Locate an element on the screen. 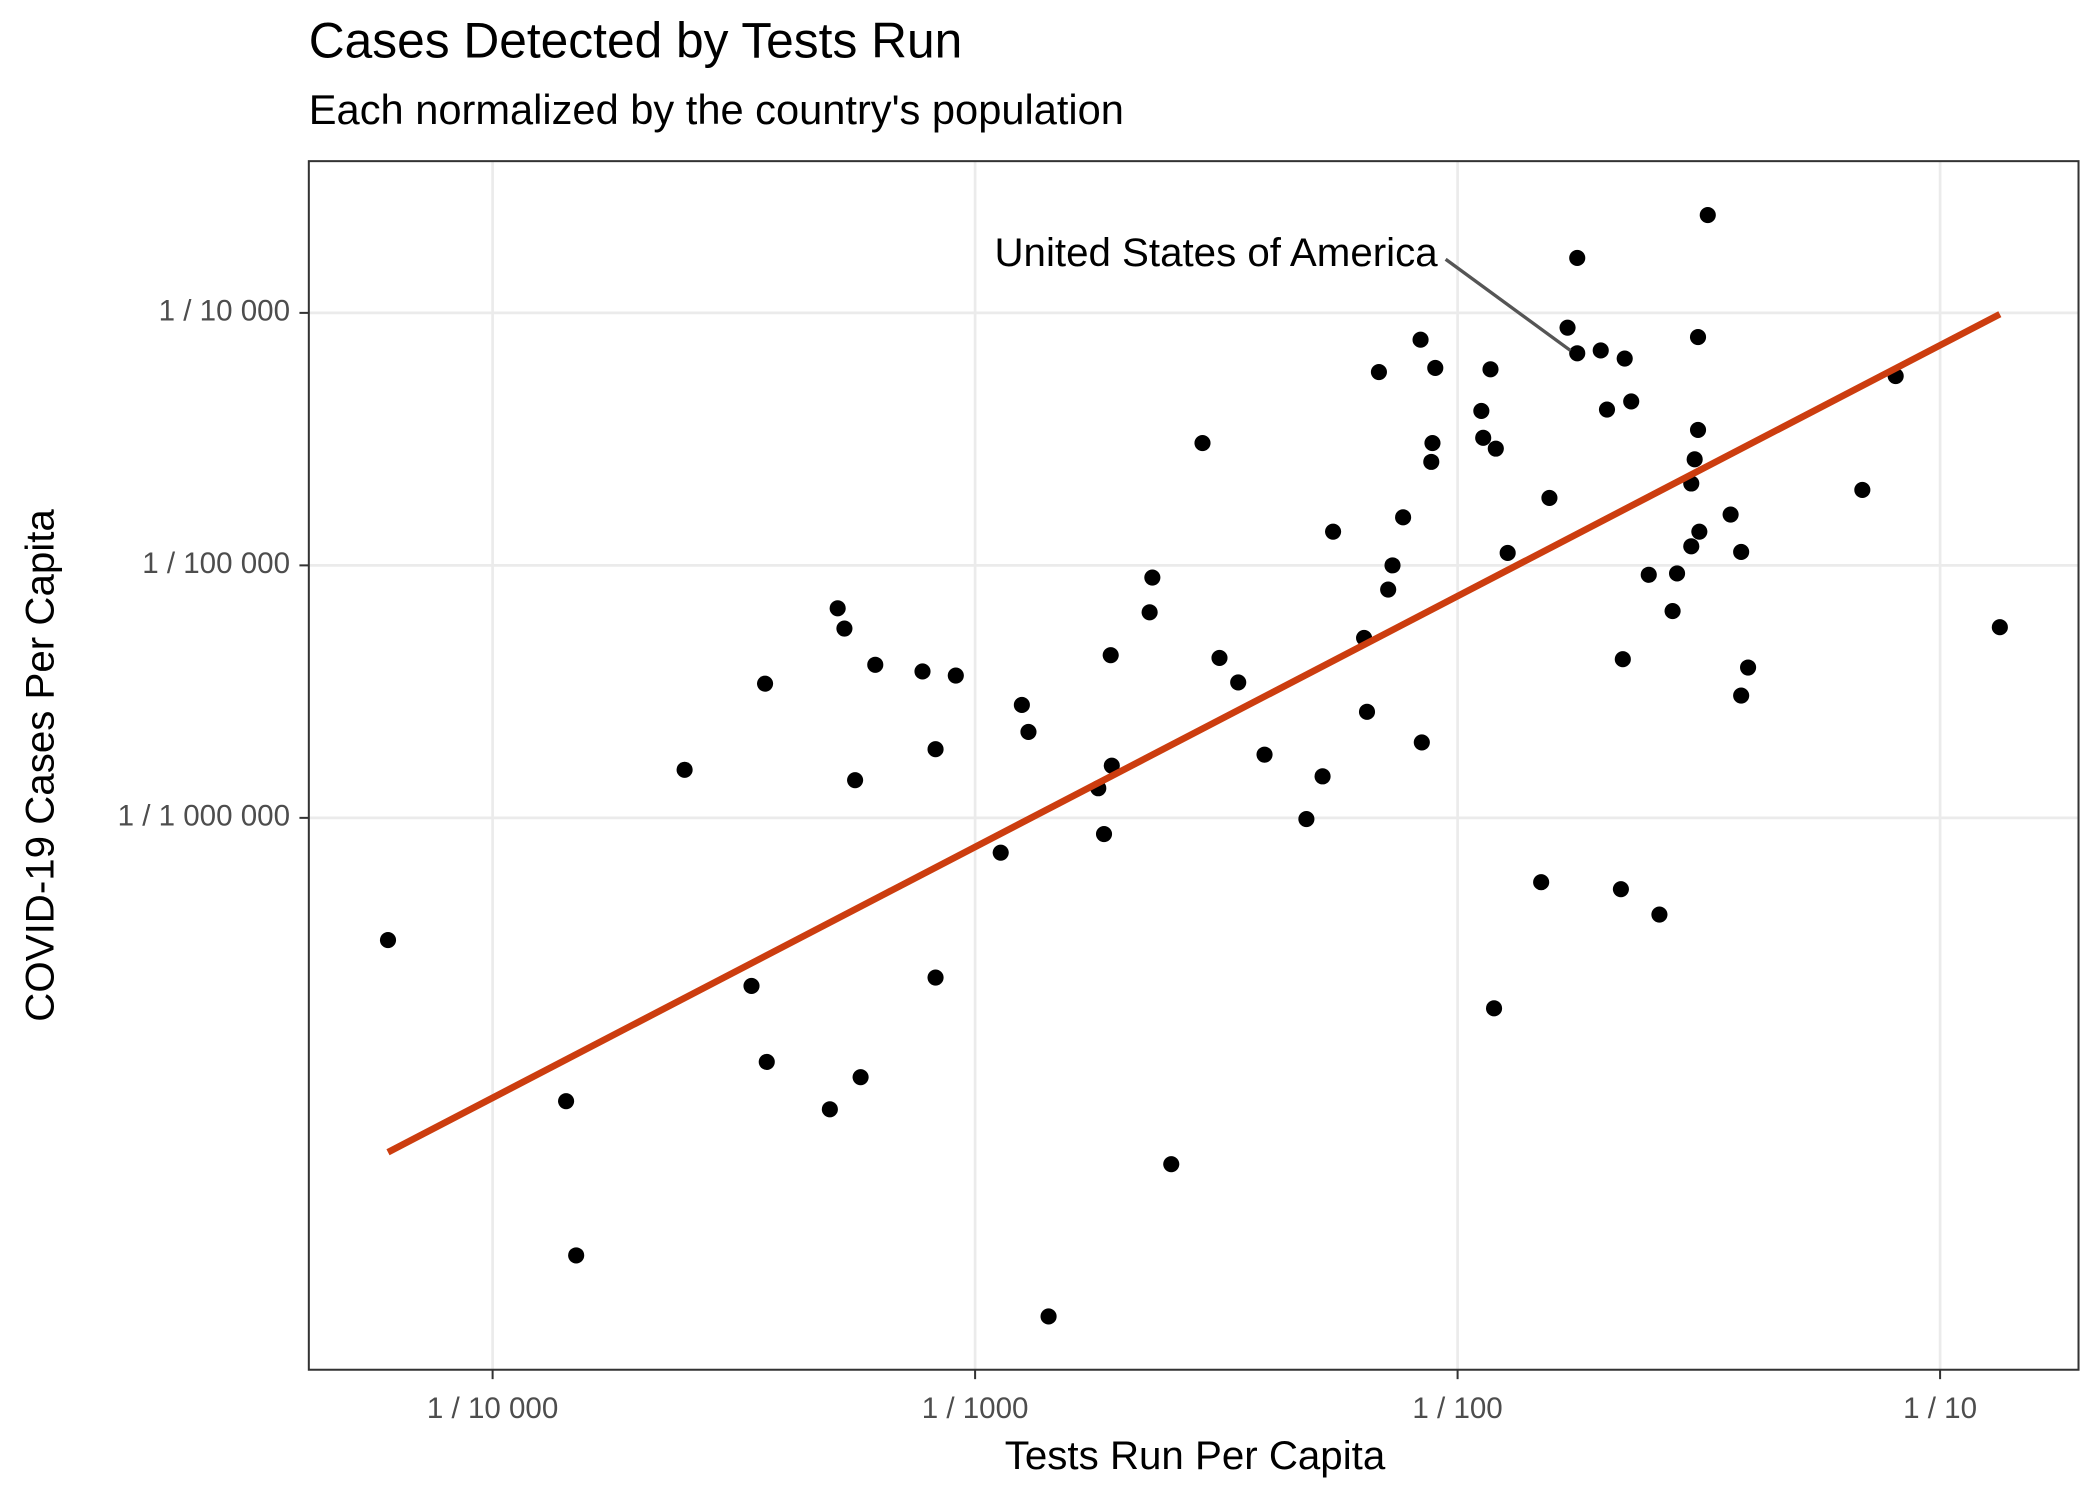 The width and height of the screenshot is (2100, 1500). y-tick-label: 1 / 1 000 000 is located at coordinates (204, 816).